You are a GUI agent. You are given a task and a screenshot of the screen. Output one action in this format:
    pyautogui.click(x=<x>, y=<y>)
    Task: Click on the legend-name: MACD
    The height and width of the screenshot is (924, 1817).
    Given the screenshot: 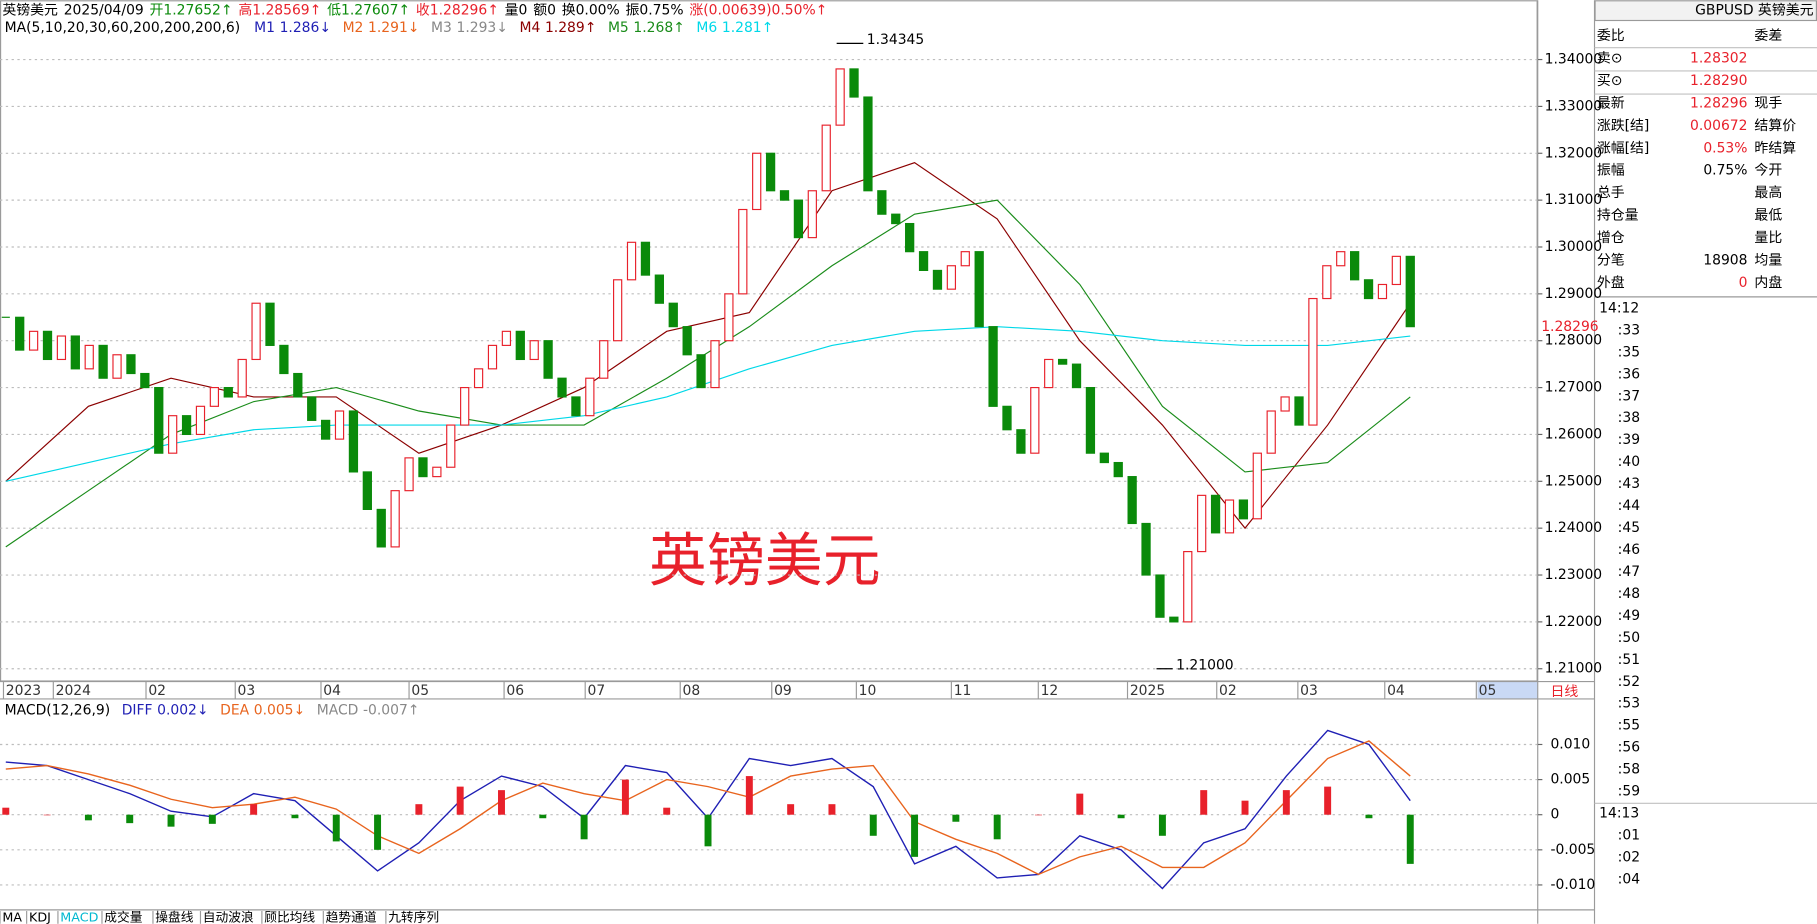 What is the action you would take?
    pyautogui.click(x=338, y=711)
    